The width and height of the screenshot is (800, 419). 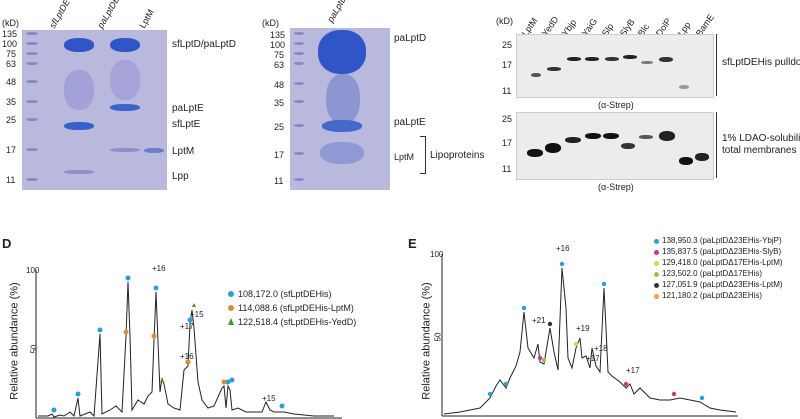 I want to click on panel-b-marker-100: 100, so click(x=278, y=45).